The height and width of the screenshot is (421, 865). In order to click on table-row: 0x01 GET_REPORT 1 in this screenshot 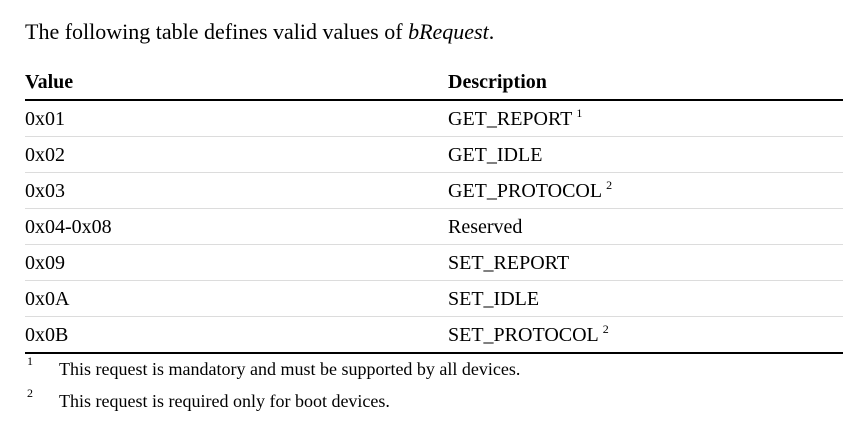, I will do `click(434, 119)`.